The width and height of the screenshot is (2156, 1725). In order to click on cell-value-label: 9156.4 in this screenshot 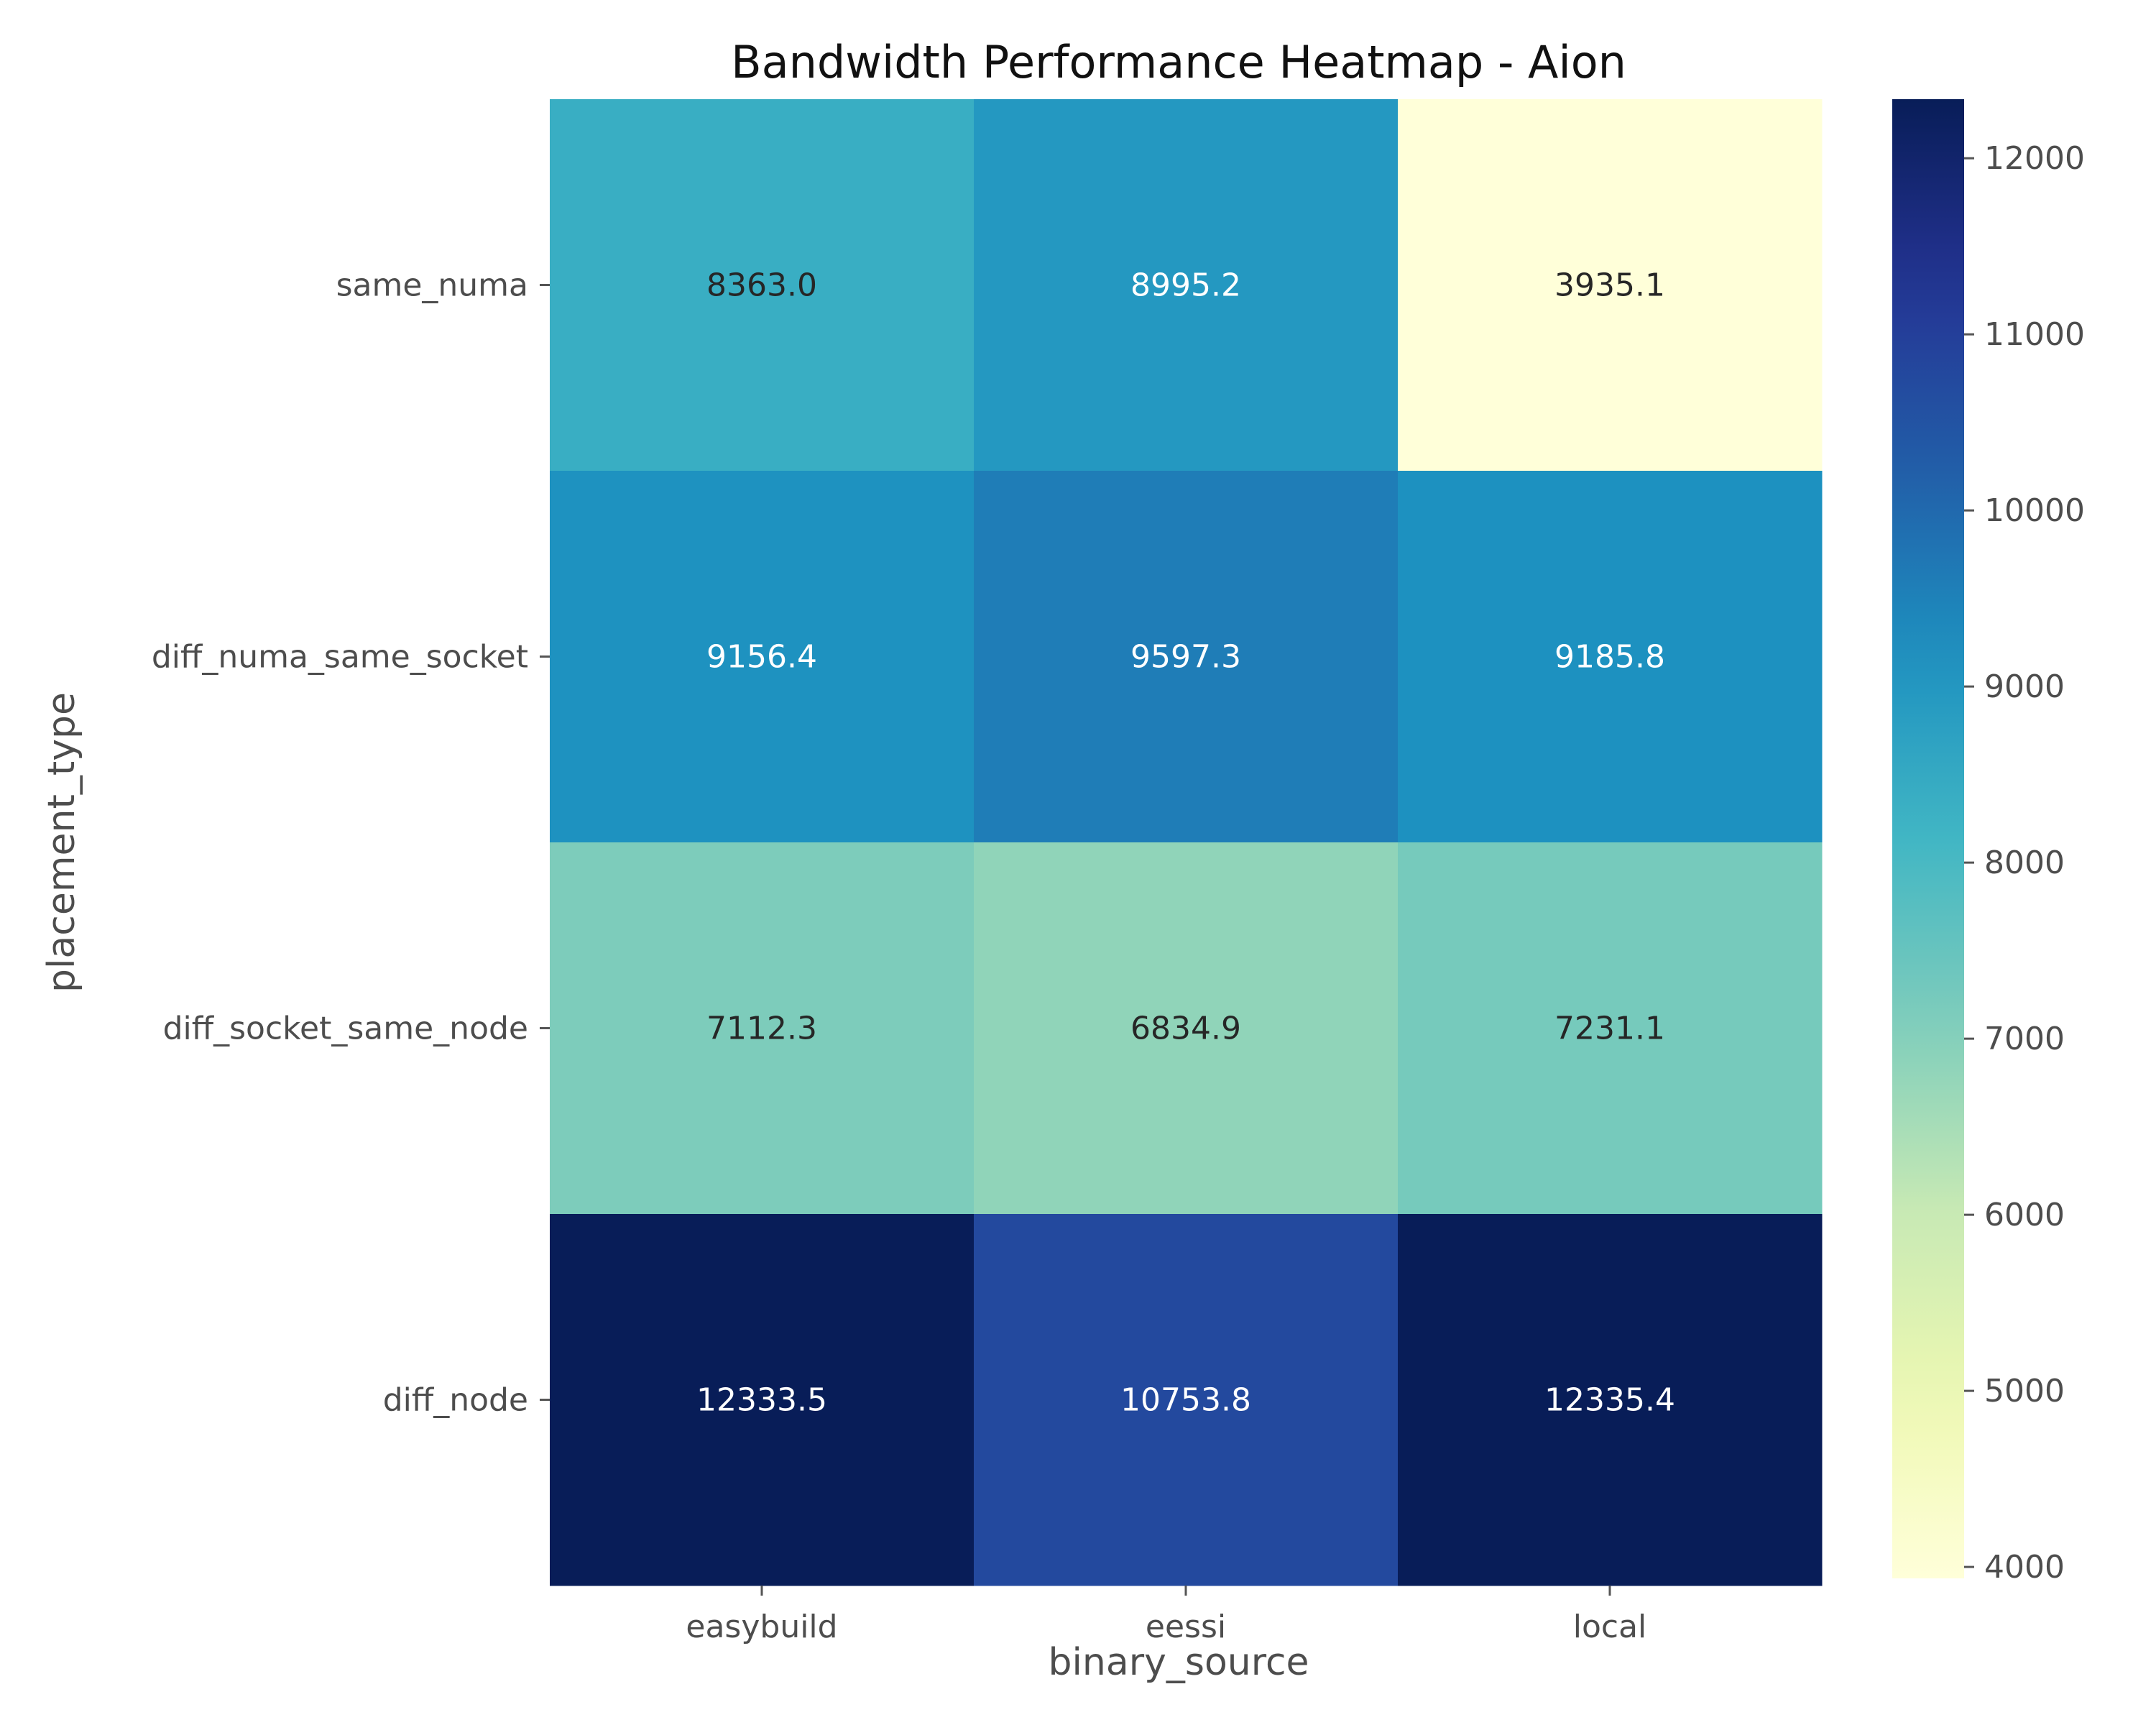, I will do `click(761, 657)`.